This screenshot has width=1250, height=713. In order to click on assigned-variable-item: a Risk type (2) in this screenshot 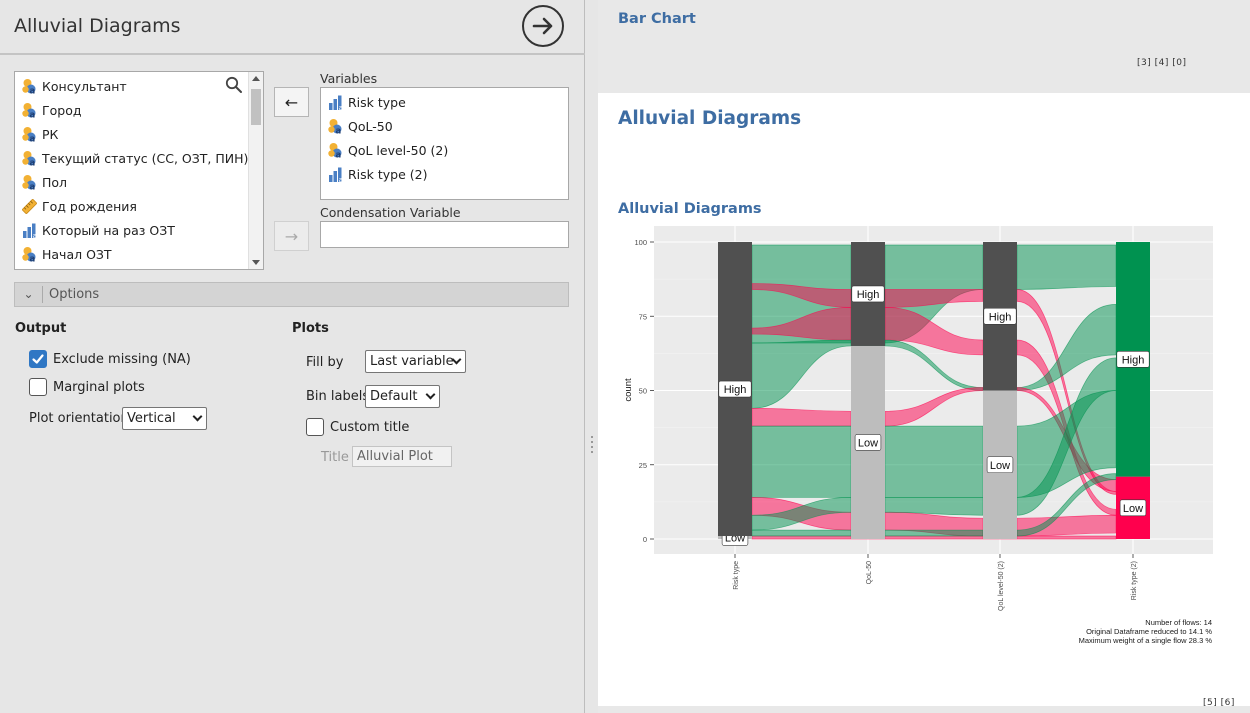, I will do `click(377, 174)`.